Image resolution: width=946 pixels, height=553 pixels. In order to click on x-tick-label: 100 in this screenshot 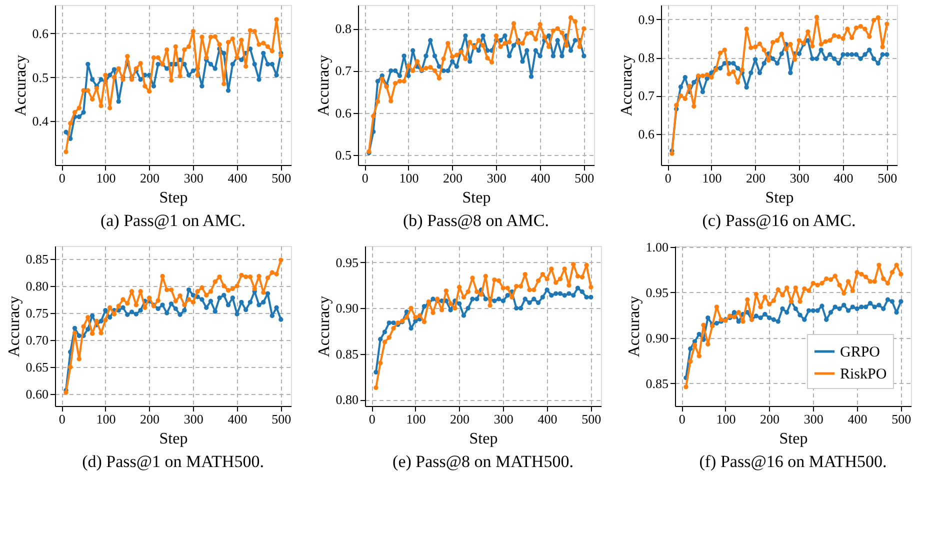, I will do `click(416, 419)`.